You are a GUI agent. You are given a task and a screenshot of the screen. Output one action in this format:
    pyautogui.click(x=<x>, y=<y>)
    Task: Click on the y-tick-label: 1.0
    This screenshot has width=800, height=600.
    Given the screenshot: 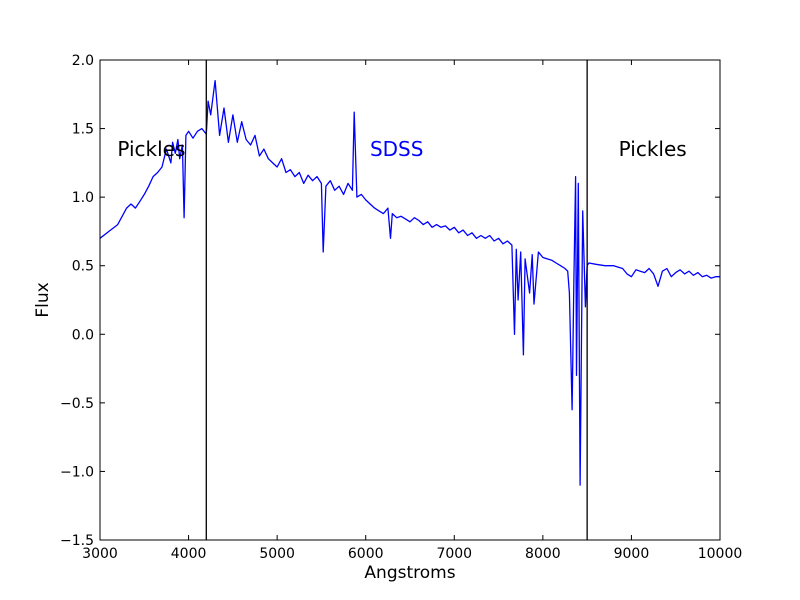 What is the action you would take?
    pyautogui.click(x=83, y=198)
    